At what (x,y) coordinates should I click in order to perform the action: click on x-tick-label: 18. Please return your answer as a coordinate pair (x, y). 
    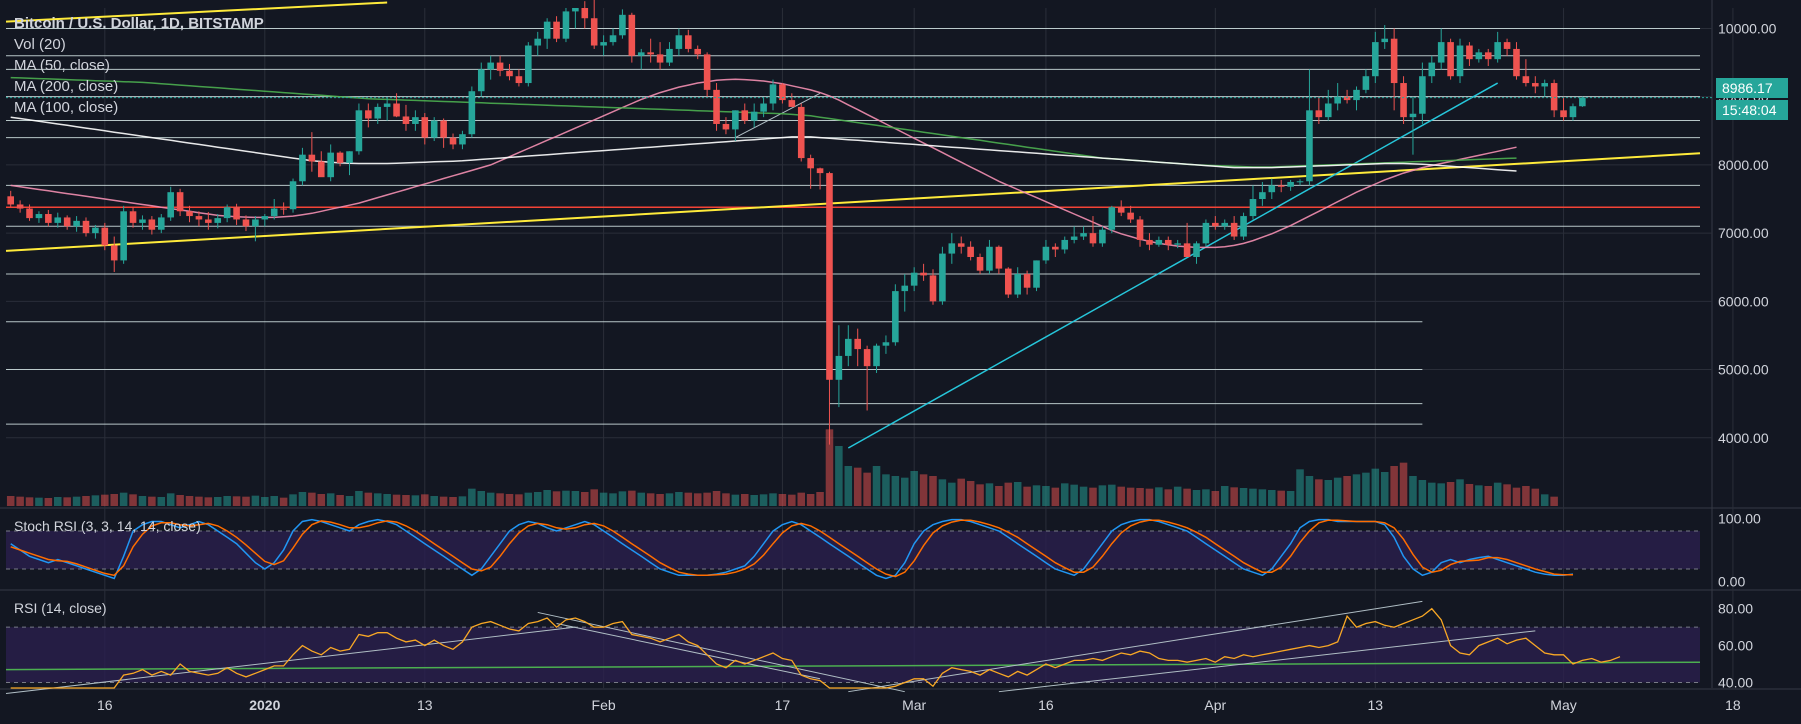
    Looking at the image, I should click on (1733, 705).